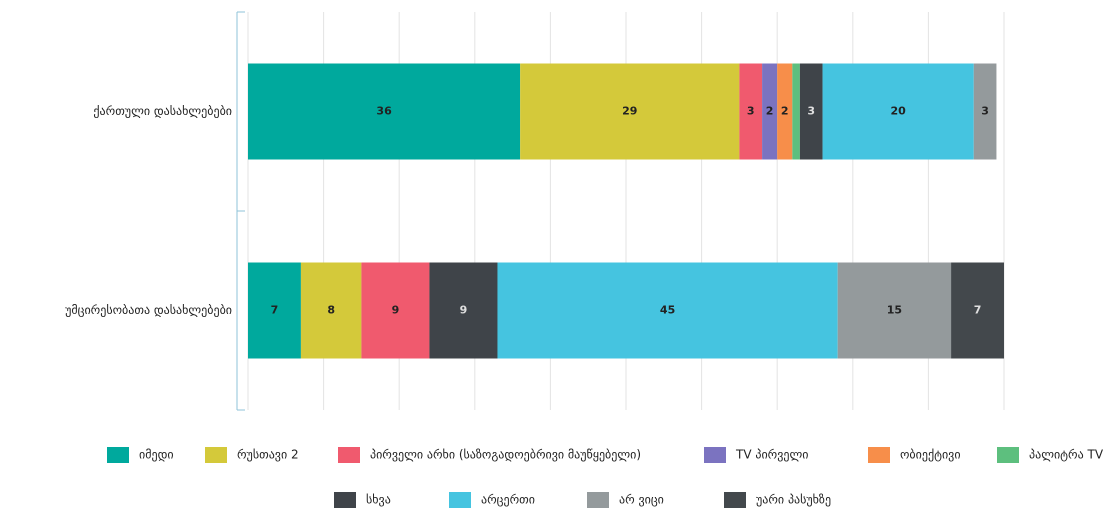  What do you see at coordinates (378, 500) in the screenshot?
I see `legend-label: სხვა` at bounding box center [378, 500].